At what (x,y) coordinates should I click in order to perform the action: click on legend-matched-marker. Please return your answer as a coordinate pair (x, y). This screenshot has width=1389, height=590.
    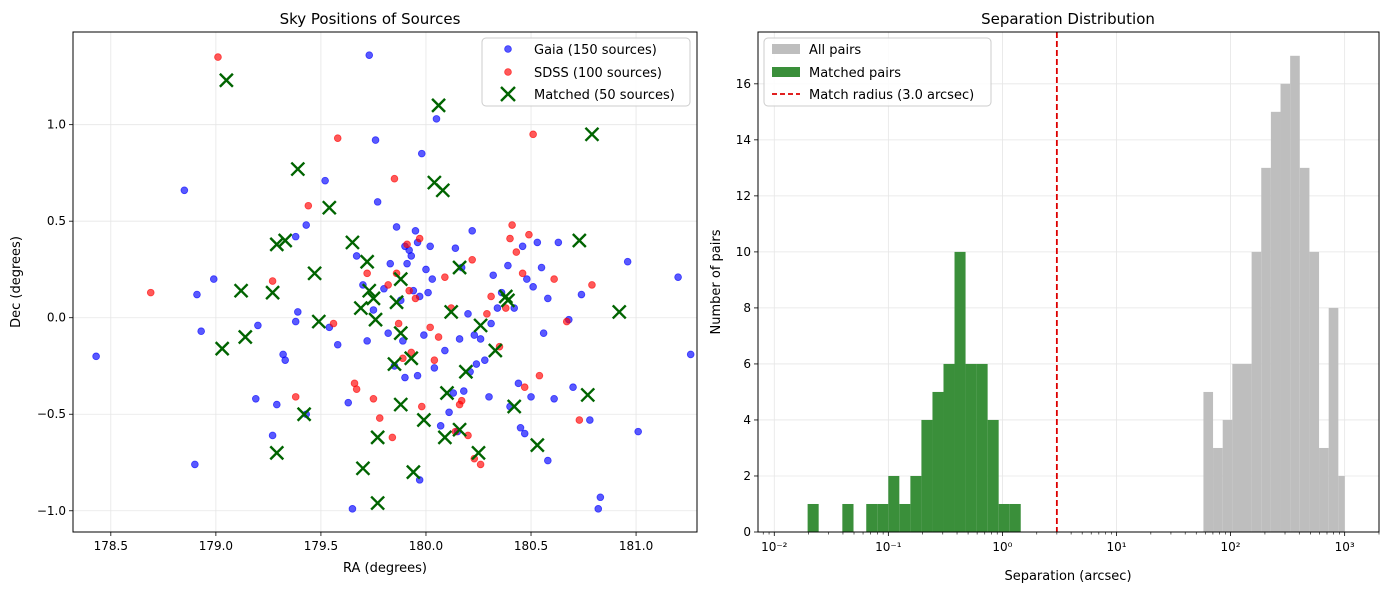
    Looking at the image, I should click on (508, 94).